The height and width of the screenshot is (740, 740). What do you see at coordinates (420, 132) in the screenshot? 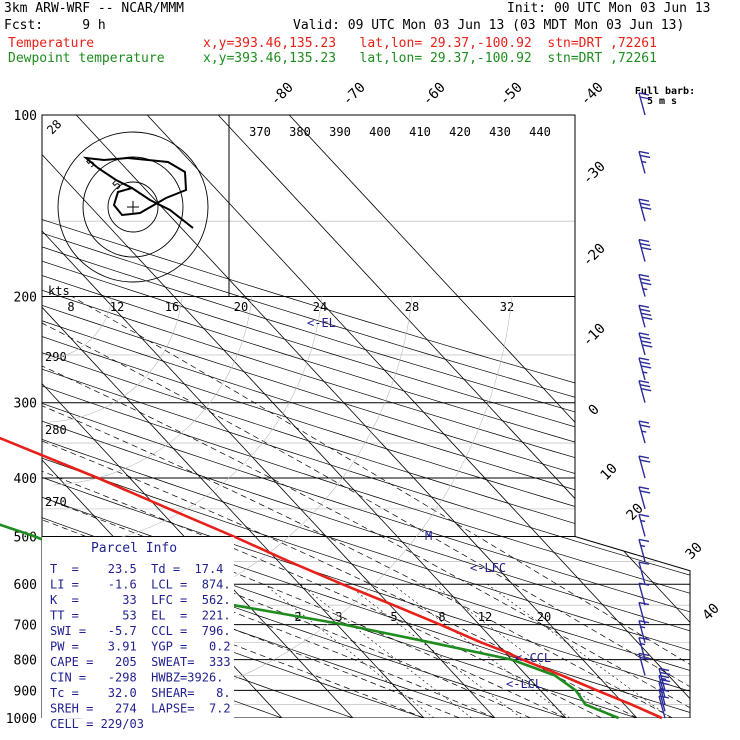
I see `theta-label-410: 410` at bounding box center [420, 132].